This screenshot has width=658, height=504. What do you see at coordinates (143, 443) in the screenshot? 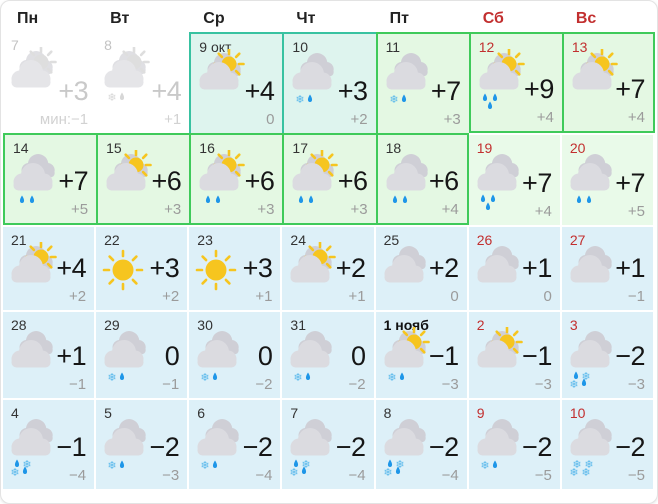
I see `day-cell-5: 5 ❄ −2 −3` at bounding box center [143, 443].